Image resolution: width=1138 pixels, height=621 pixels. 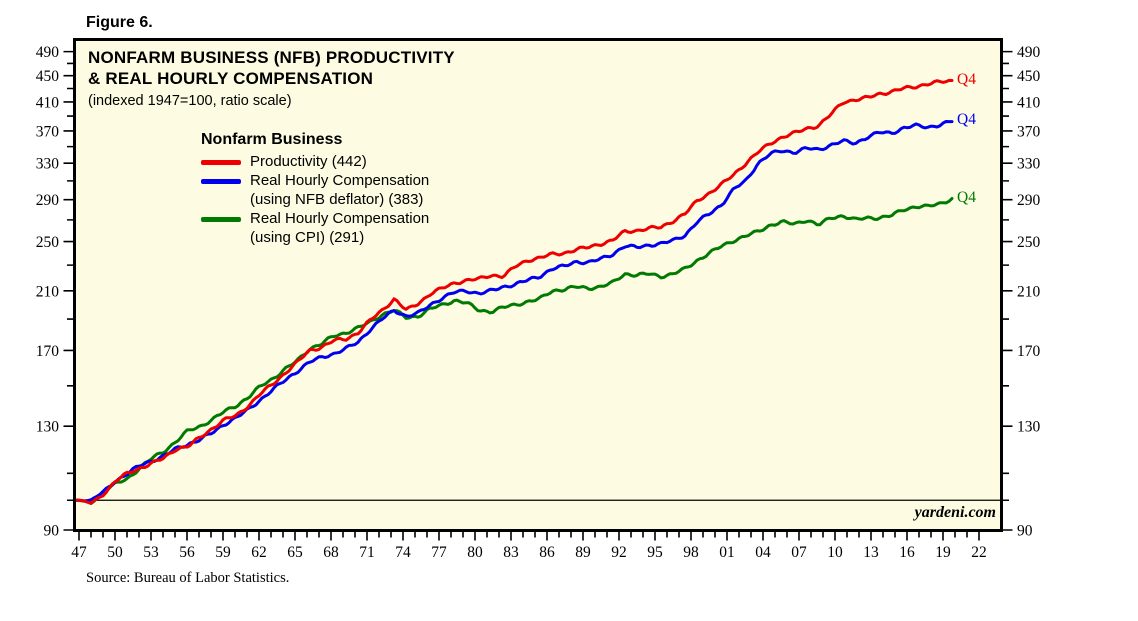 What do you see at coordinates (79, 552) in the screenshot?
I see `svg-text: 47` at bounding box center [79, 552].